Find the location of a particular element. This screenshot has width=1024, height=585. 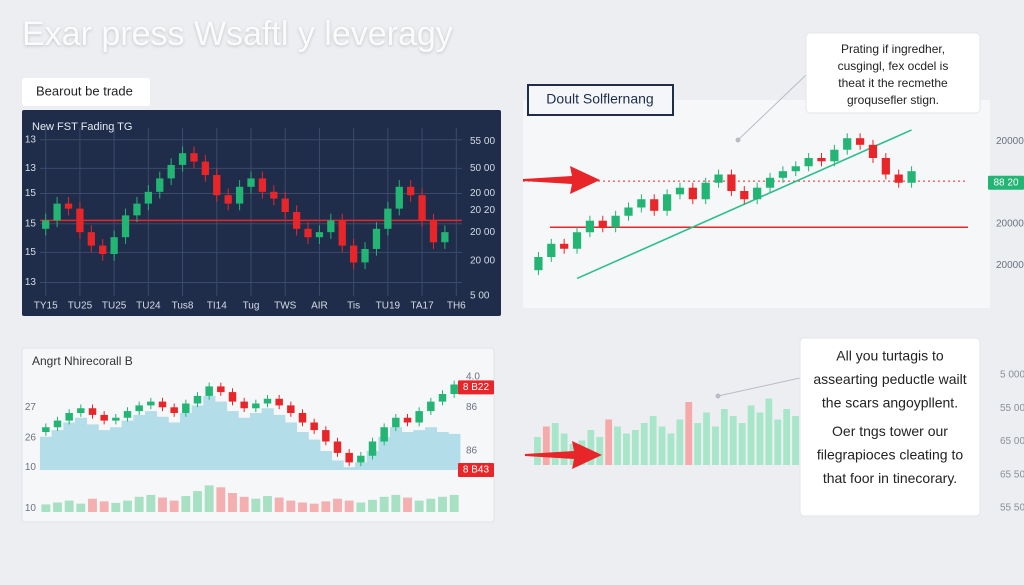

x-tick-label: TU25 is located at coordinates (114, 306).